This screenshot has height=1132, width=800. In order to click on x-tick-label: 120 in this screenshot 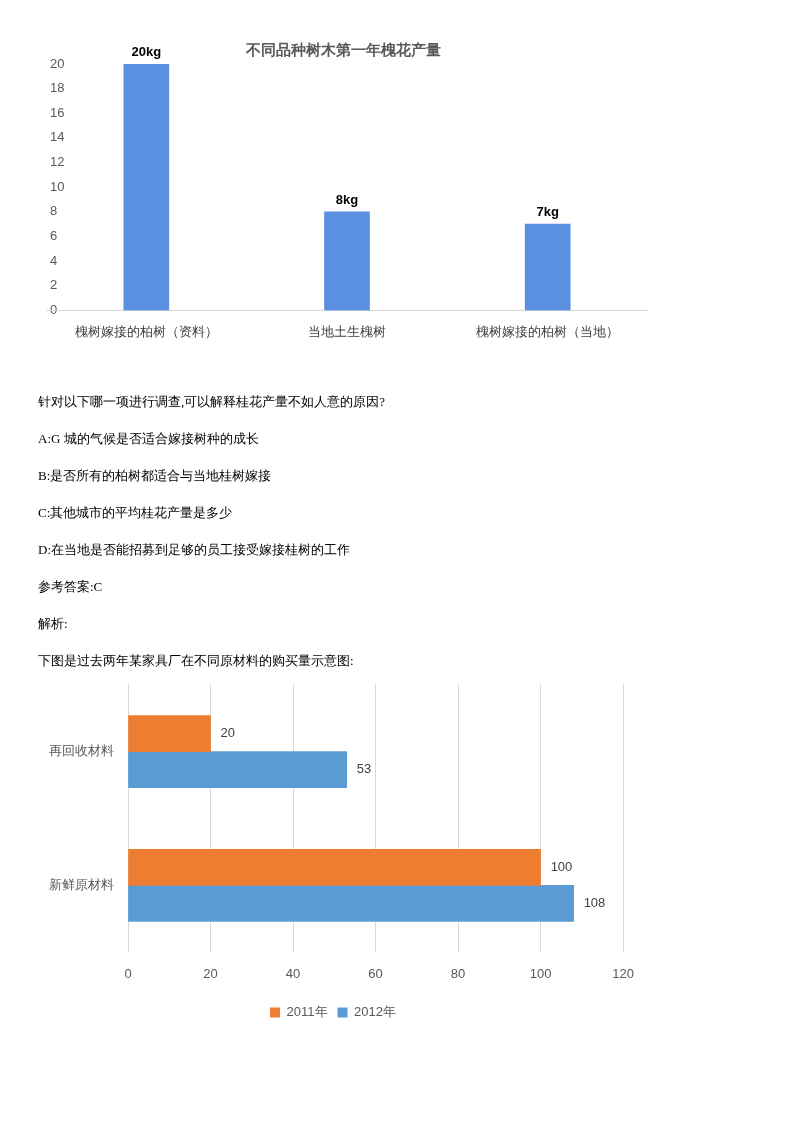, I will do `click(623, 973)`.